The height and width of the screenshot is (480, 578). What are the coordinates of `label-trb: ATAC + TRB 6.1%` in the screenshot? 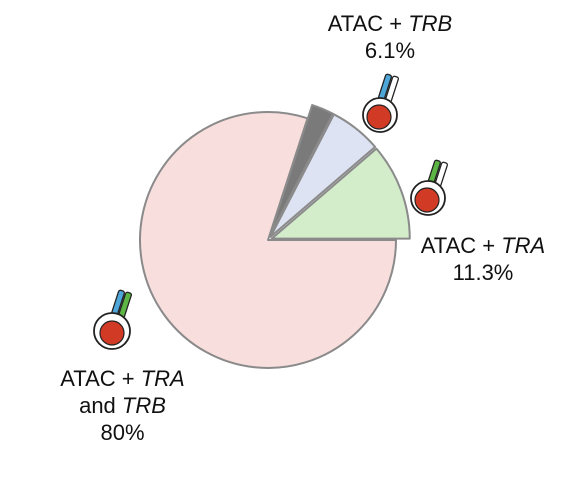 It's located at (390, 37).